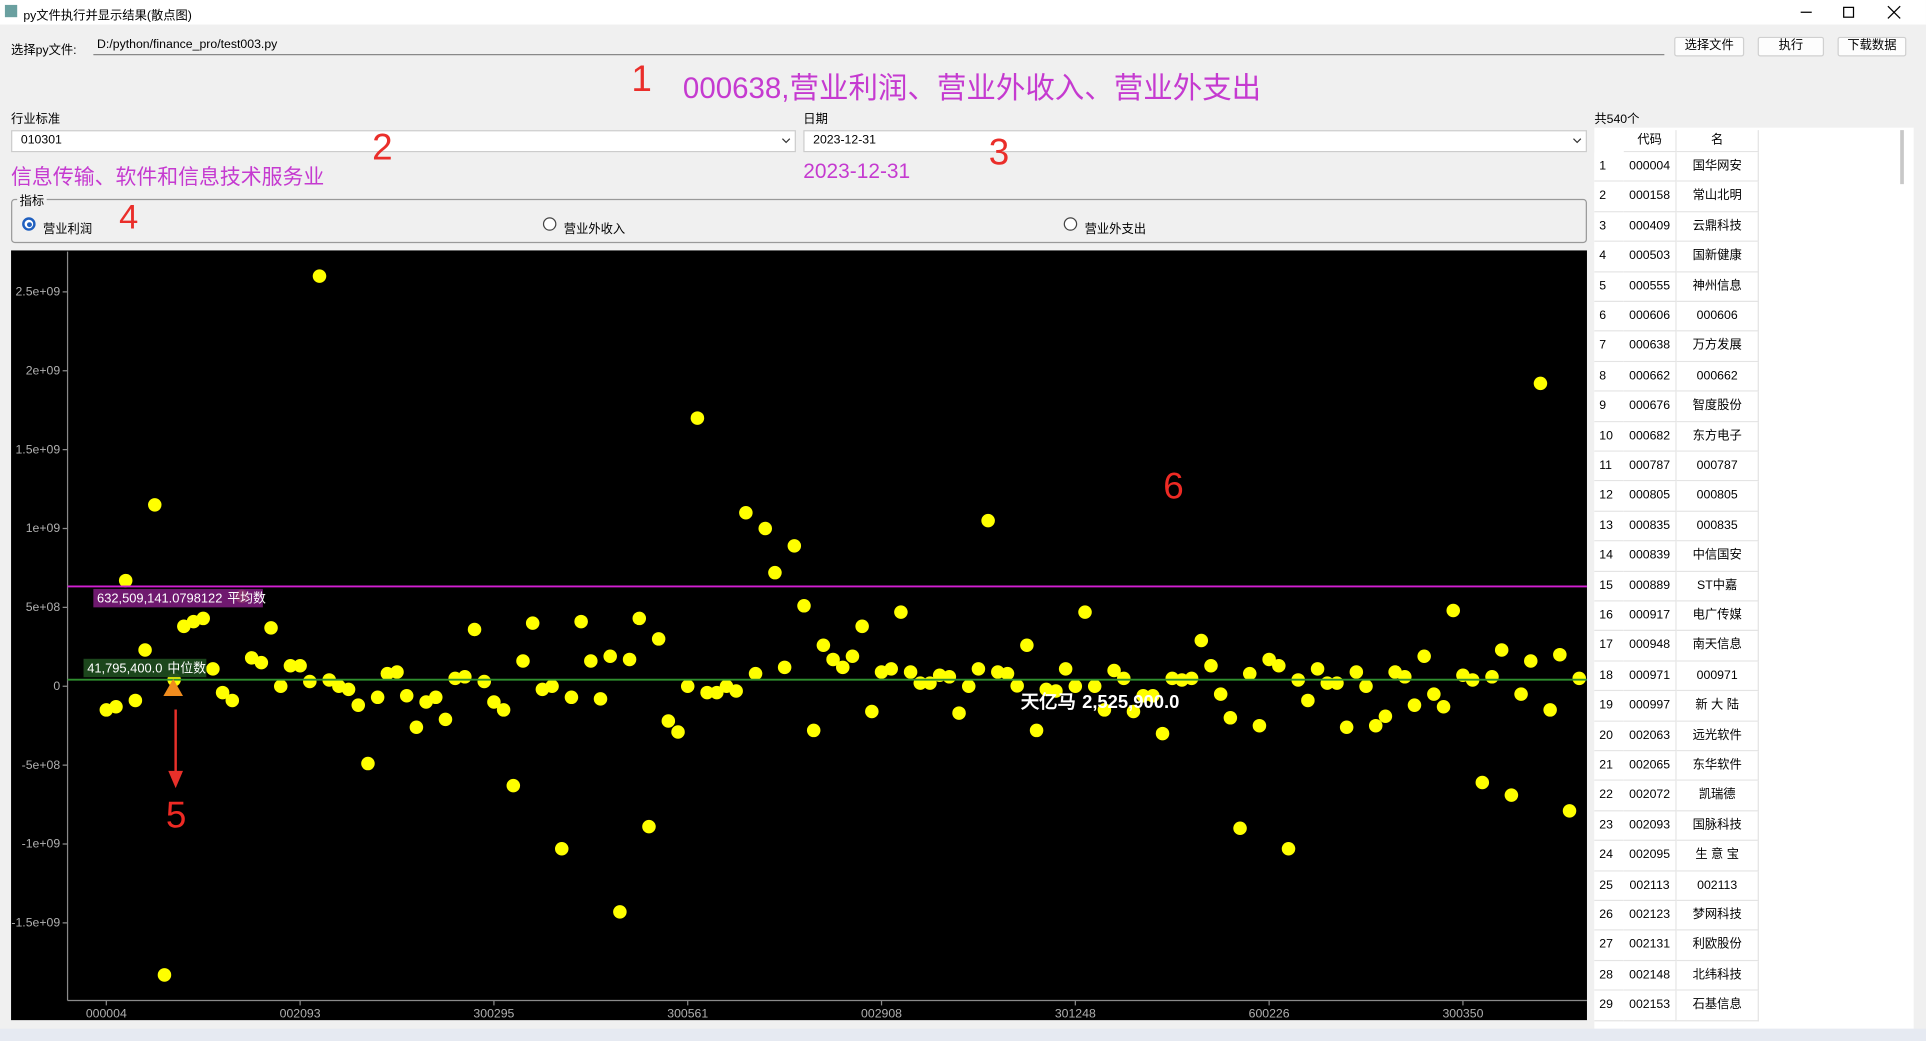 This screenshot has height=1041, width=1926. What do you see at coordinates (1115, 230) in the screenshot?
I see `radio-label: 营业外支出` at bounding box center [1115, 230].